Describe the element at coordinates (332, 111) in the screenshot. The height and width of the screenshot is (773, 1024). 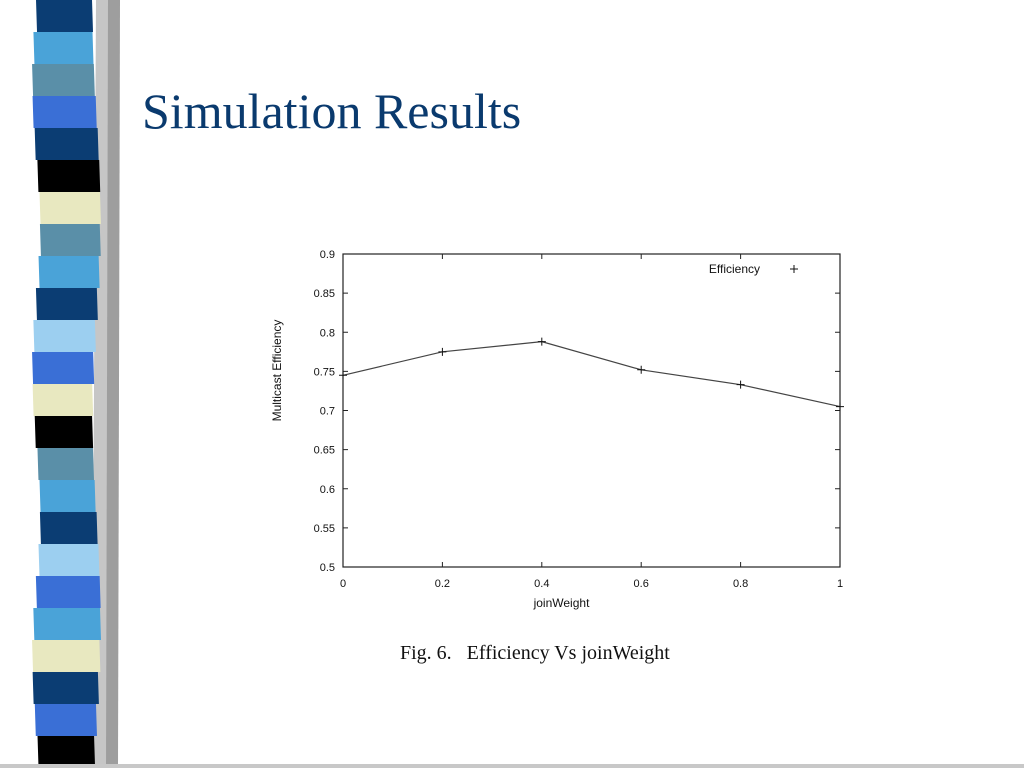
I see `slide-title: Simulation Results` at that location.